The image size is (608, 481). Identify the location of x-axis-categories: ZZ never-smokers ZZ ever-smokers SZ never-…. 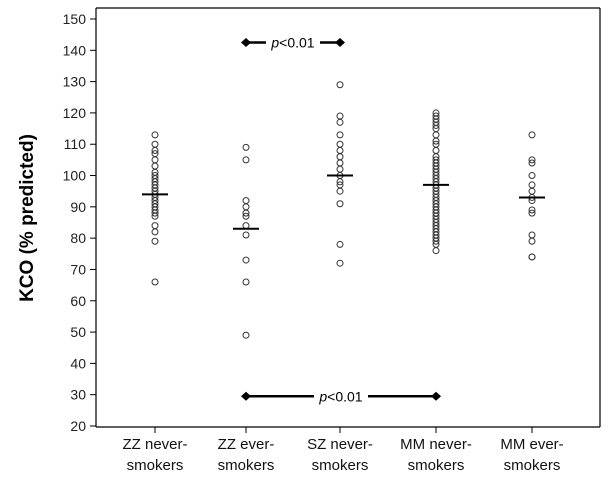
(343, 450).